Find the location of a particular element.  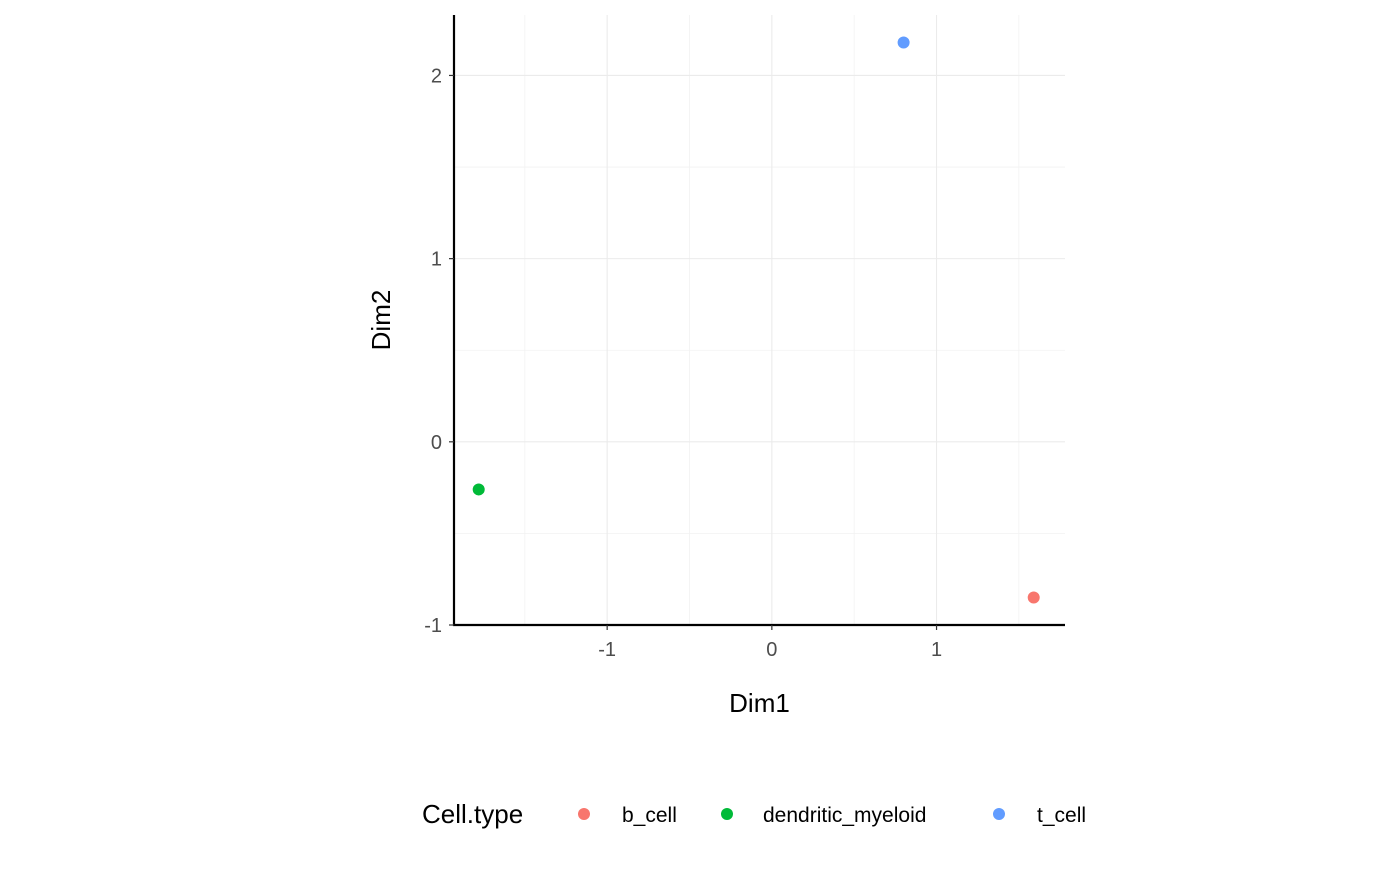

legend-title: Cell.type is located at coordinates (472, 814).